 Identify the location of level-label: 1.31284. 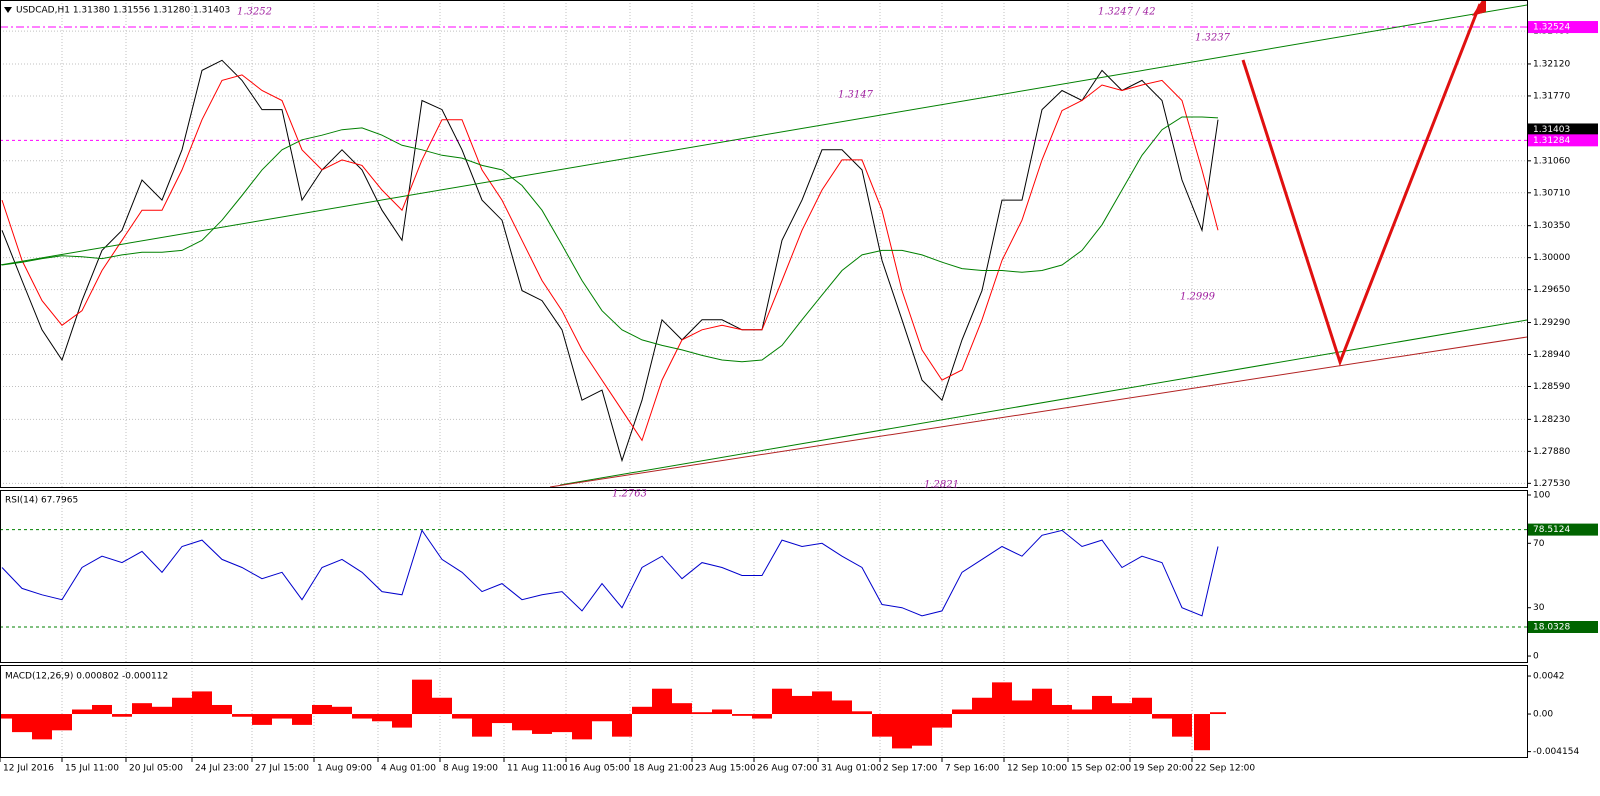
(1551, 141).